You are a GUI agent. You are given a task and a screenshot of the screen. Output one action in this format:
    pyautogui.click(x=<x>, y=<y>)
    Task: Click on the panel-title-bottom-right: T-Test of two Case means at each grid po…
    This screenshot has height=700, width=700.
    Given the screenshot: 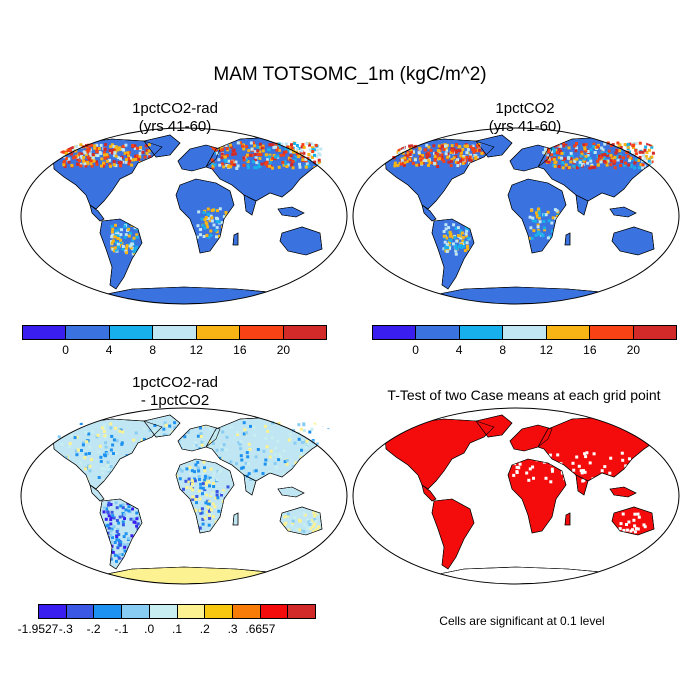 What is the action you would take?
    pyautogui.click(x=524, y=395)
    